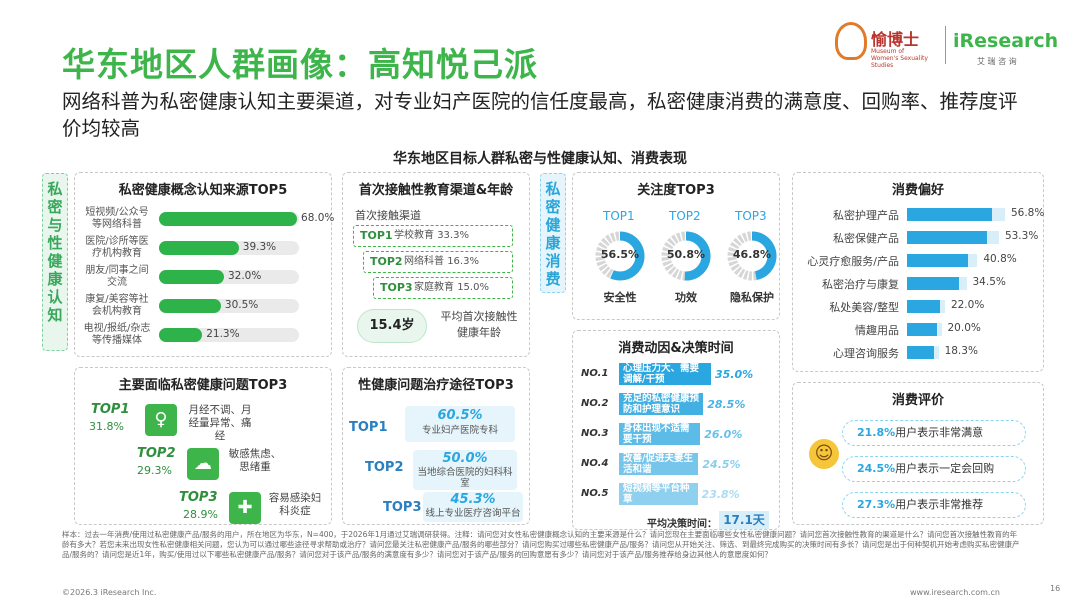  What do you see at coordinates (685, 216) in the screenshot?
I see `attention-rank-label: TOP2` at bounding box center [685, 216].